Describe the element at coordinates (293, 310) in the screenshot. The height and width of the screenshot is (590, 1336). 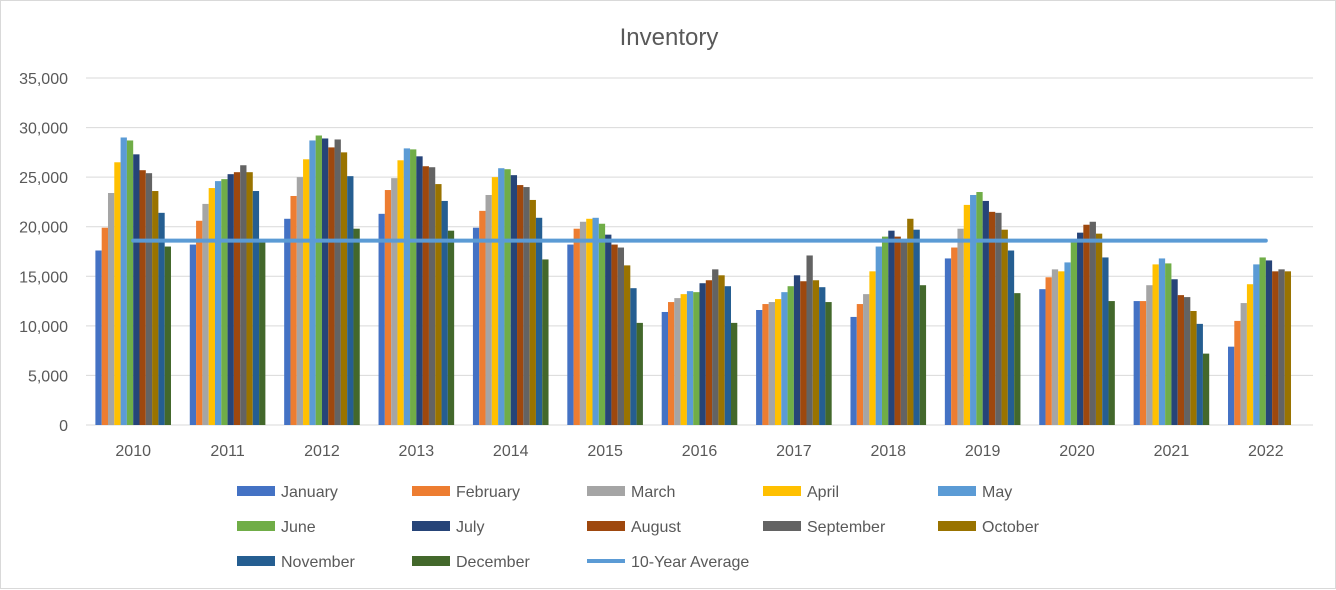
I see `bar-february-2012` at that location.